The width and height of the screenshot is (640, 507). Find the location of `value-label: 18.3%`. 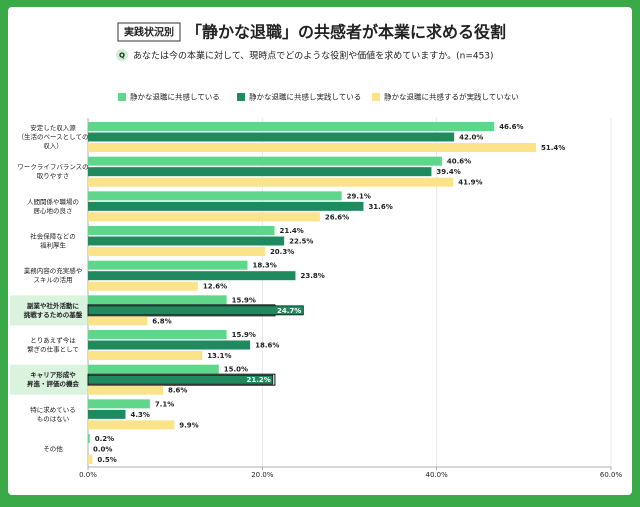

value-label: 18.3% is located at coordinates (265, 266).